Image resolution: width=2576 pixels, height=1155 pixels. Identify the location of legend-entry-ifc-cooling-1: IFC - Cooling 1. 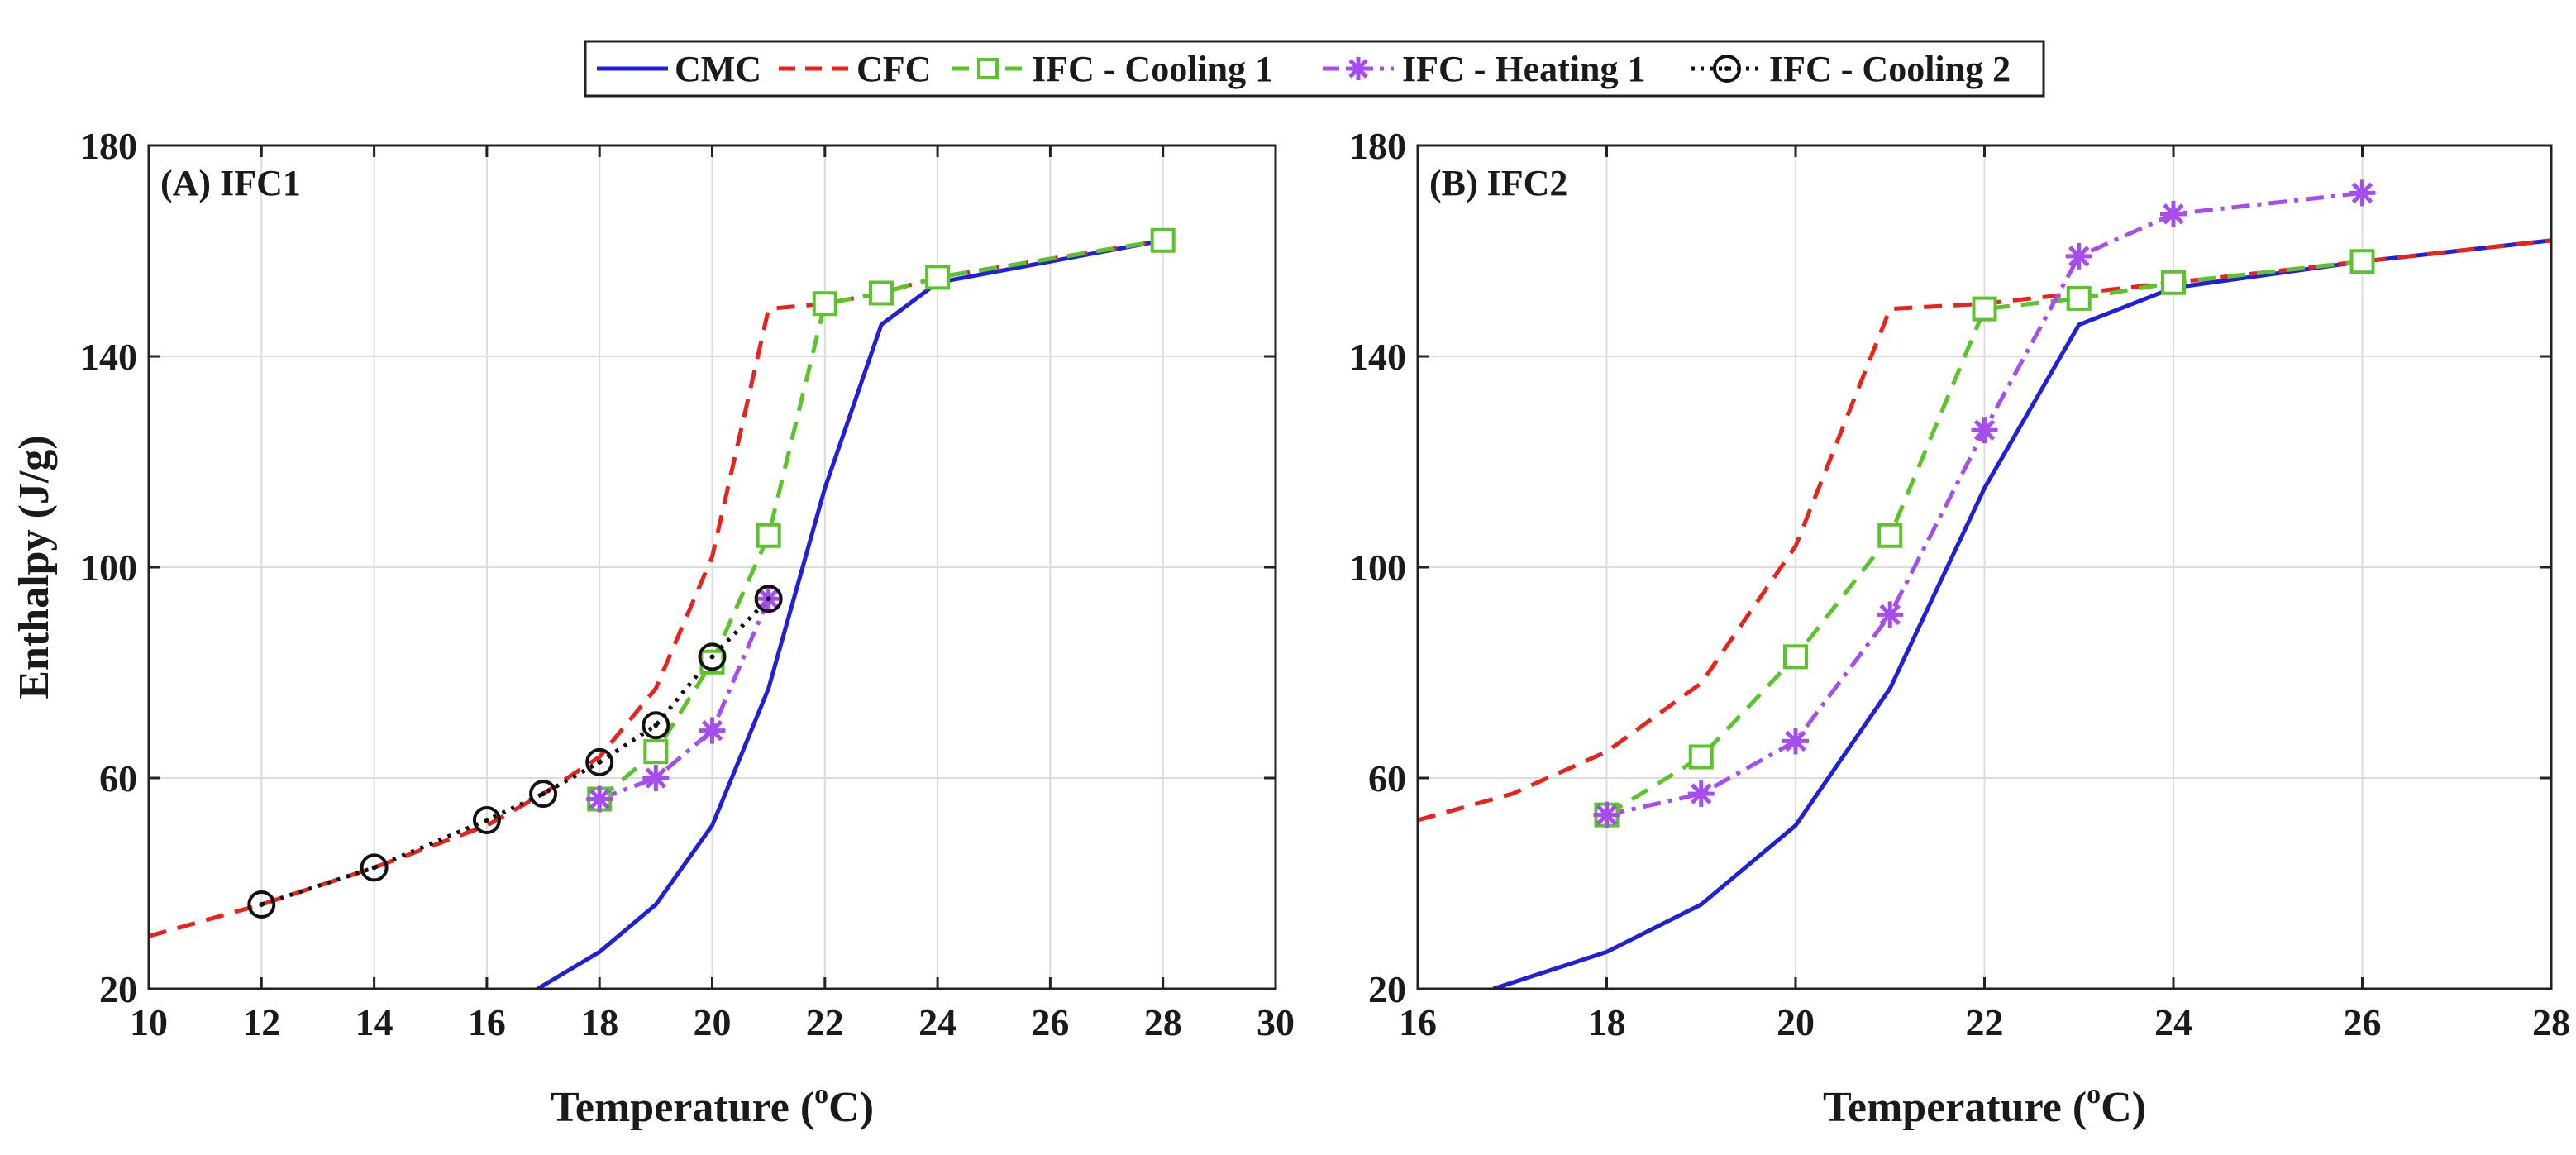
(1112, 69).